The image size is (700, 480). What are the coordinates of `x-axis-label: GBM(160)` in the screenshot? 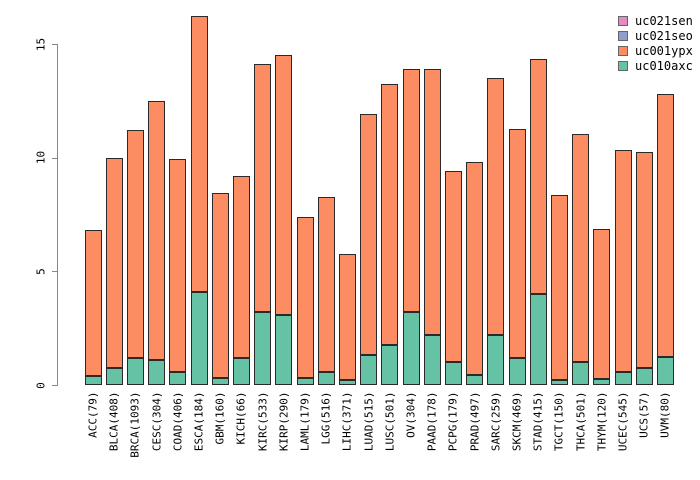 It's located at (220, 417).